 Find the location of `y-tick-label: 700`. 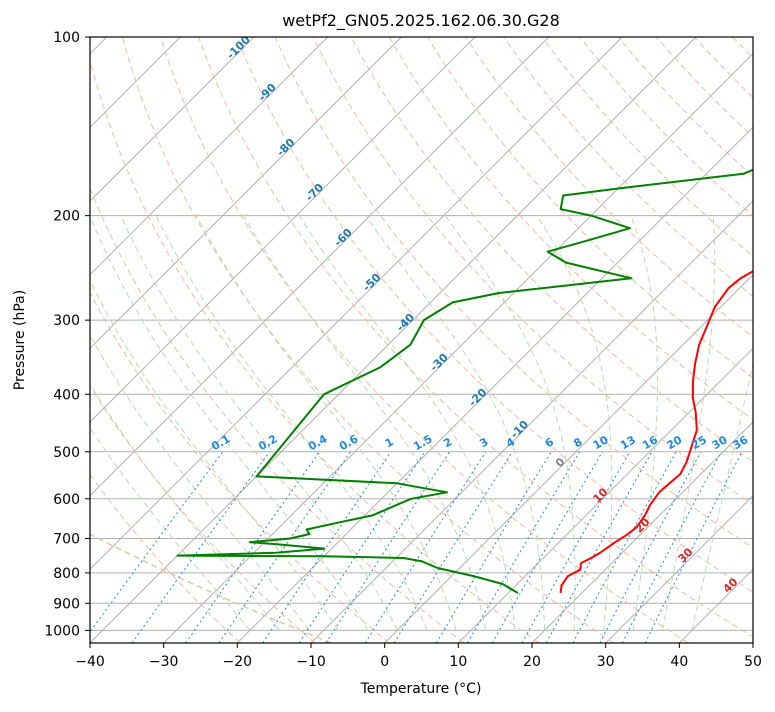

y-tick-label: 700 is located at coordinates (66, 540).